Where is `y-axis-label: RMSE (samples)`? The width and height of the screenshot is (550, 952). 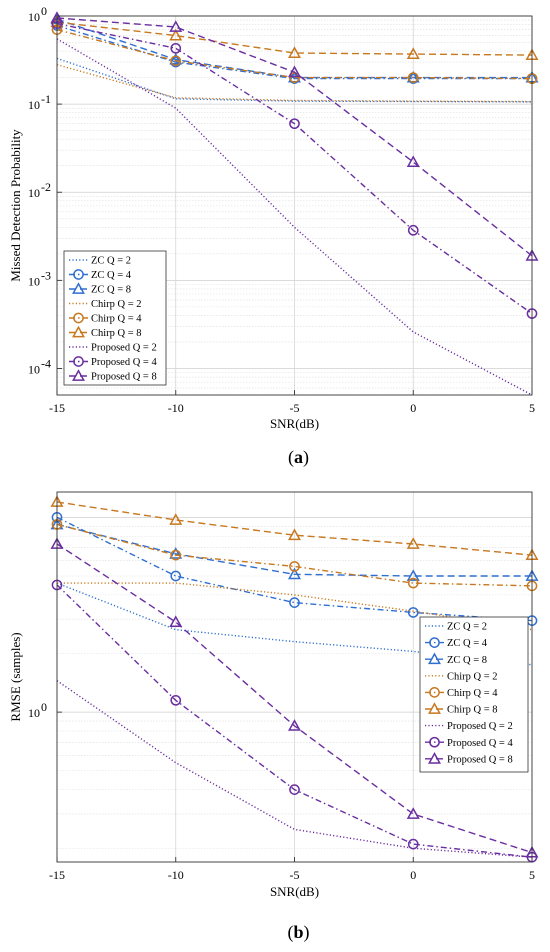
y-axis-label: RMSE (samples) is located at coordinates (15, 676).